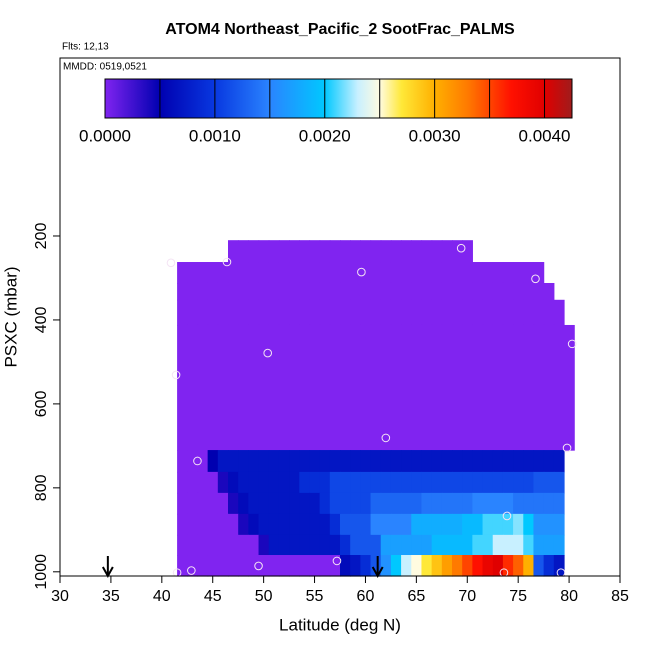 The width and height of the screenshot is (650, 650). Describe the element at coordinates (467, 596) in the screenshot. I see `x-tick-label: 70` at that location.